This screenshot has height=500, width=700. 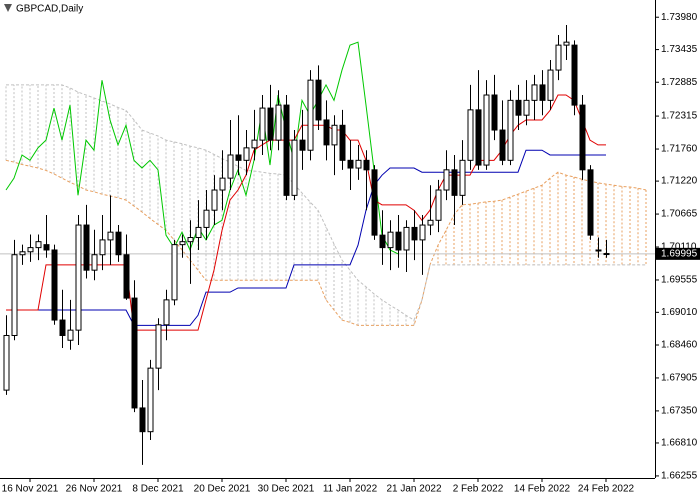 I want to click on y-tick-label: 1.73435, so click(x=679, y=49).